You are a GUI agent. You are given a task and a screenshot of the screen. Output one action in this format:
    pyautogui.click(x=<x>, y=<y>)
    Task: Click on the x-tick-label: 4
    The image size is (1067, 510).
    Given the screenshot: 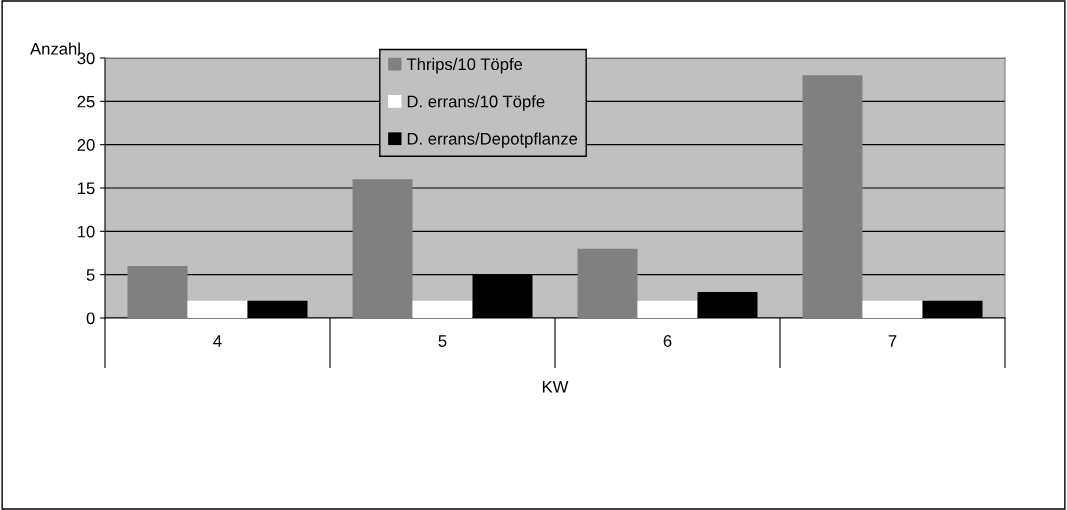 What is the action you would take?
    pyautogui.click(x=217, y=341)
    